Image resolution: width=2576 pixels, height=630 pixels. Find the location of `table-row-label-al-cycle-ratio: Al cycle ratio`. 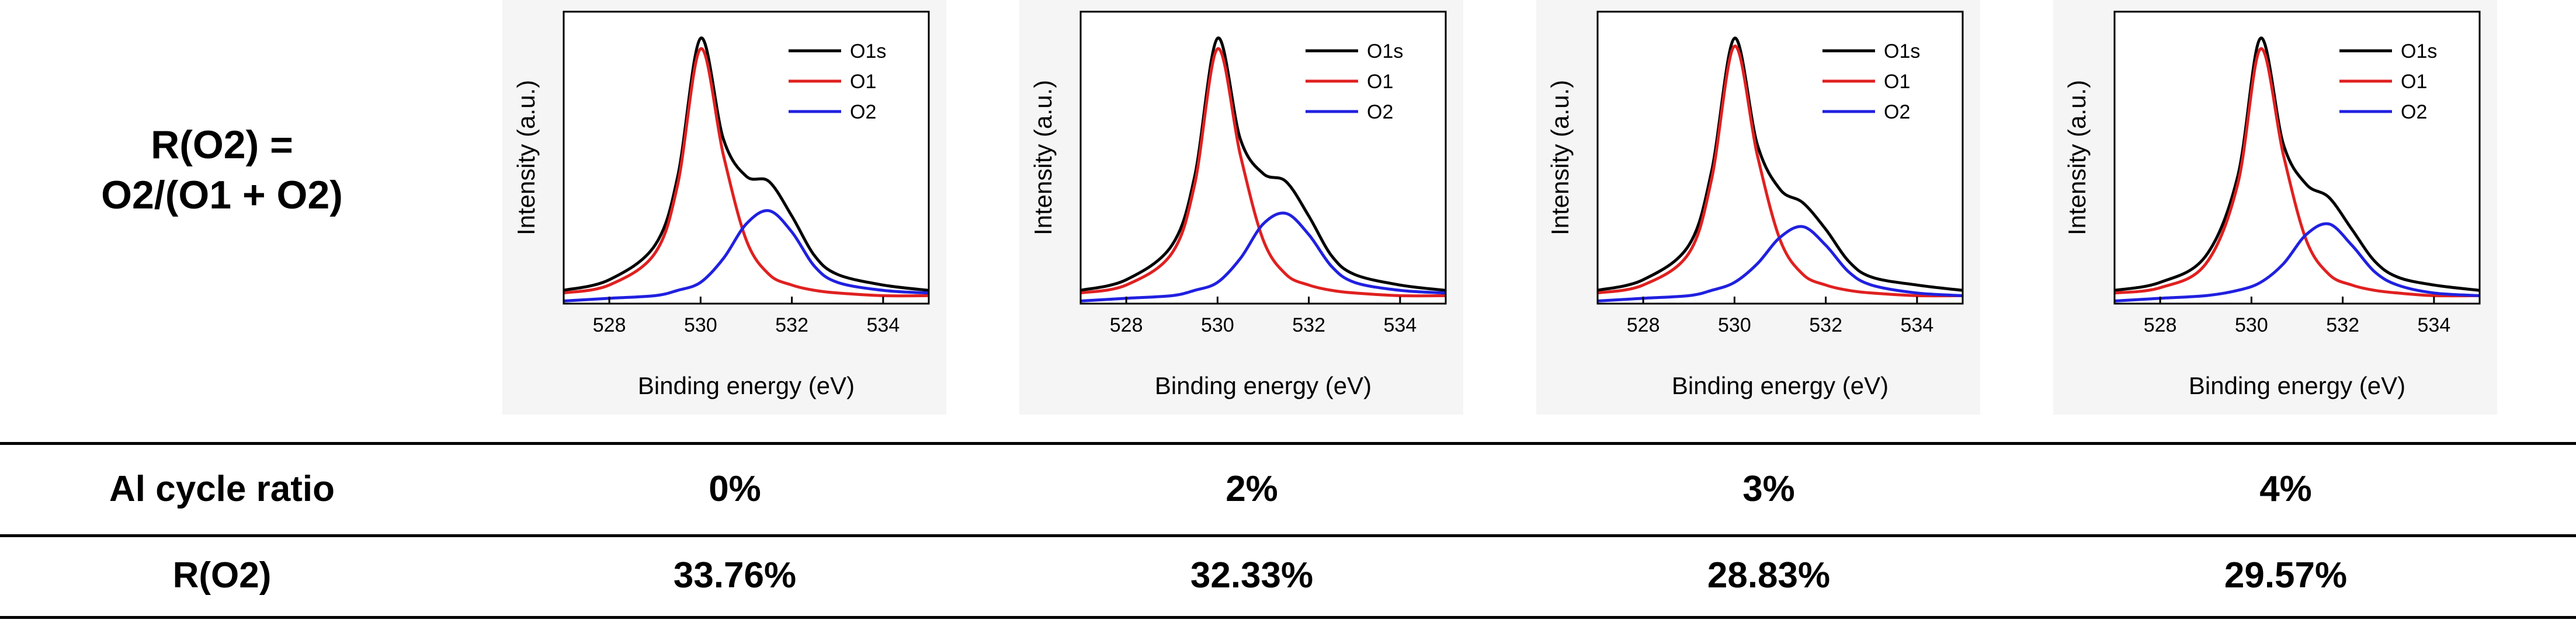

table-row-label-al-cycle-ratio: Al cycle ratio is located at coordinates (222, 489).